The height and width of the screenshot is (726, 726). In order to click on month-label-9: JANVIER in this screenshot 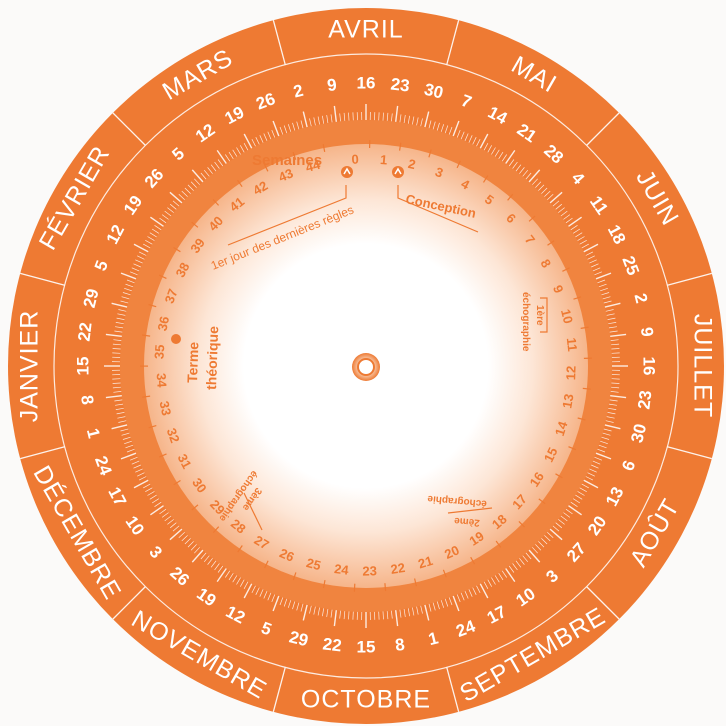, I will do `click(30, 366)`.